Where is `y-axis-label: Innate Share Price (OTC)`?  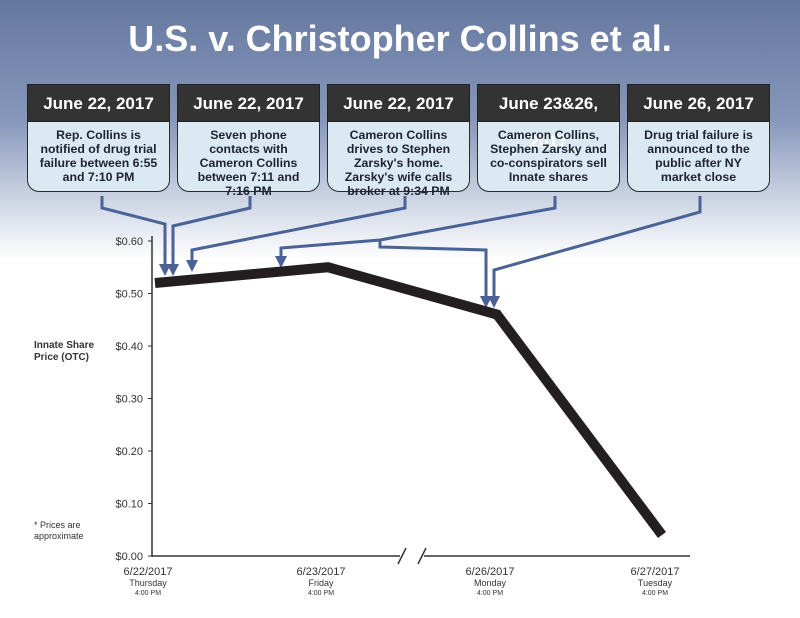
y-axis-label: Innate Share Price (OTC) is located at coordinates (64, 351).